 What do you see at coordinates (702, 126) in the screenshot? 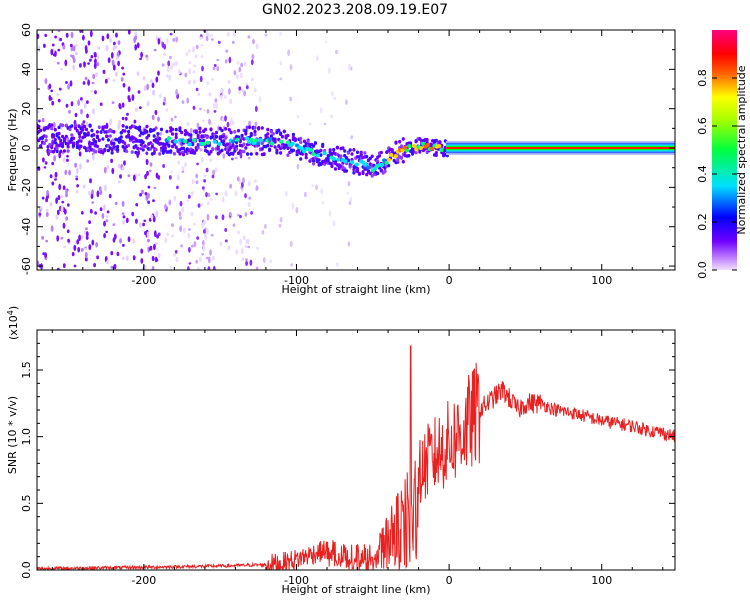
I see `colorbar-tick-label: 0.6` at bounding box center [702, 126].